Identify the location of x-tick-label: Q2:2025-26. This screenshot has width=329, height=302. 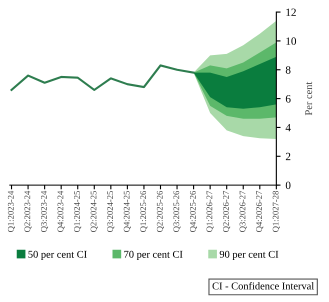
(160, 211).